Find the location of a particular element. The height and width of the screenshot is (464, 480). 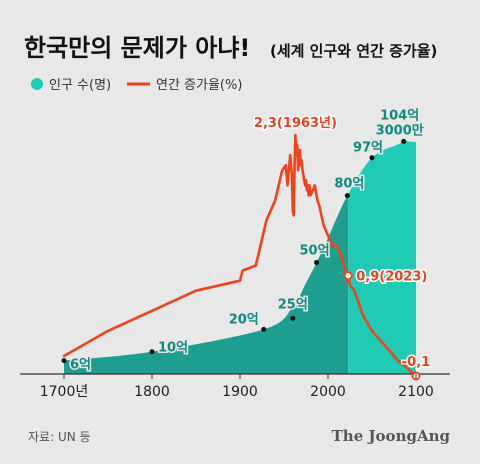

population-label: 97억 is located at coordinates (368, 148).